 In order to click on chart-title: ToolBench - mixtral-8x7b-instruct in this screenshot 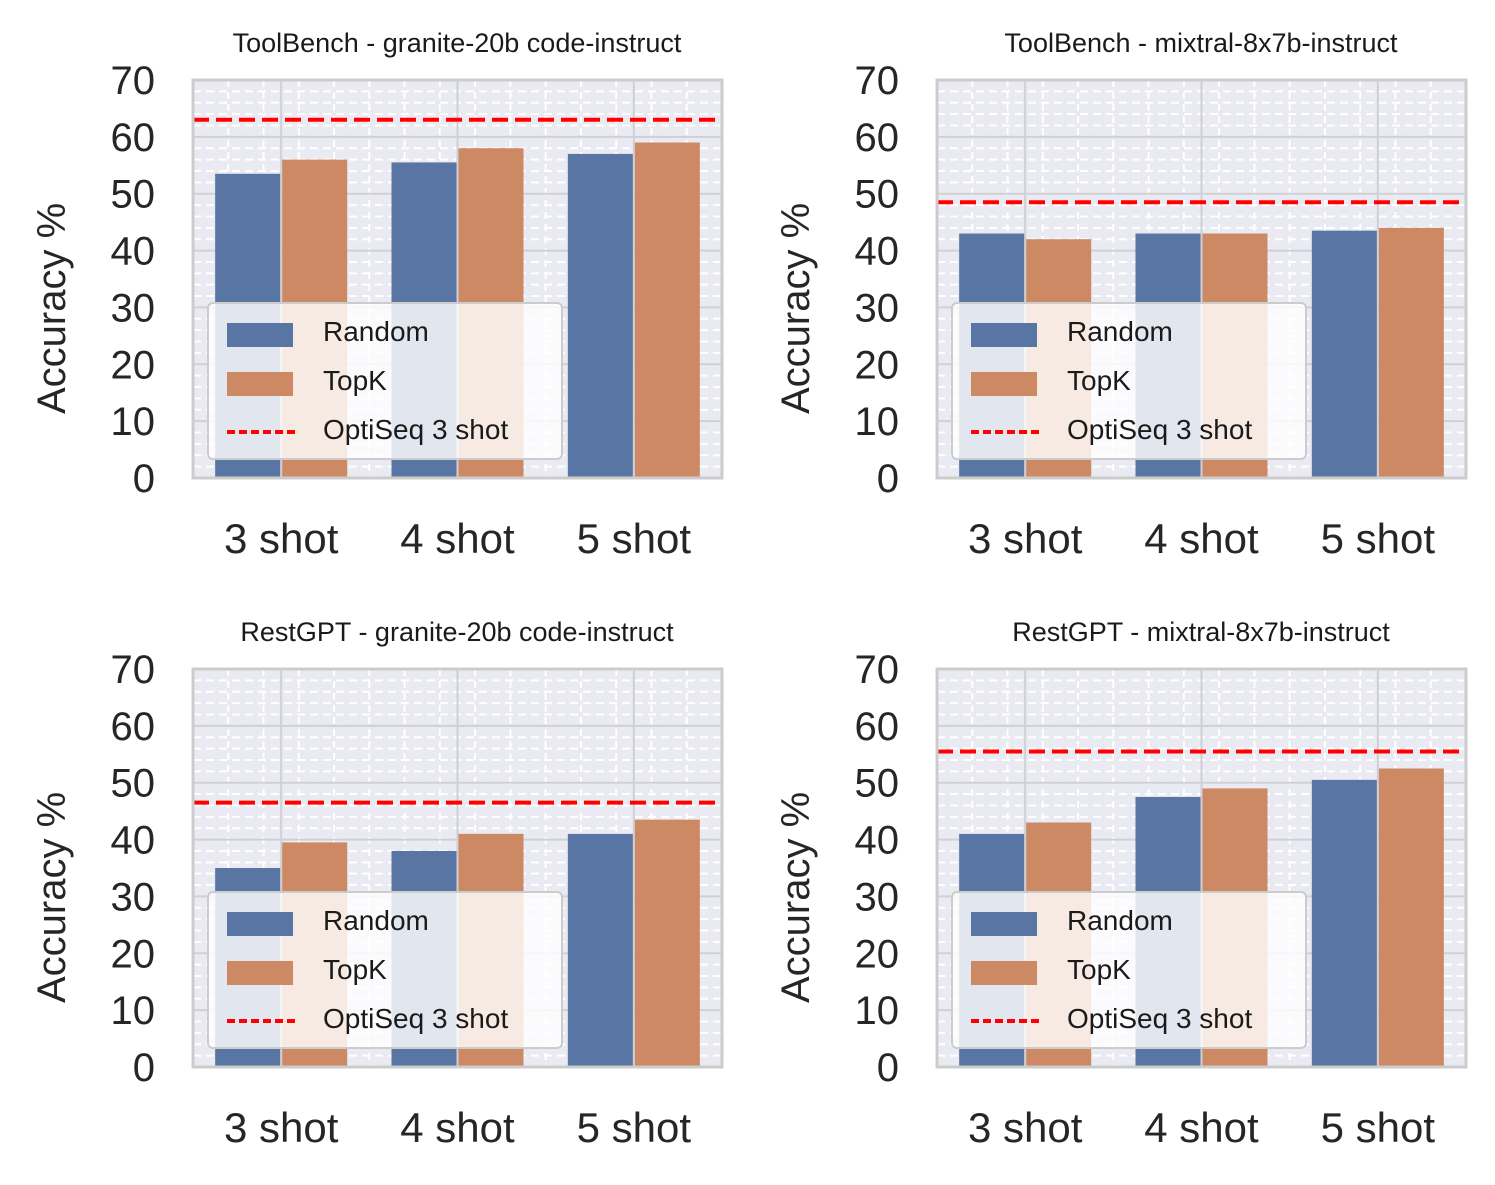, I will do `click(1201, 43)`.